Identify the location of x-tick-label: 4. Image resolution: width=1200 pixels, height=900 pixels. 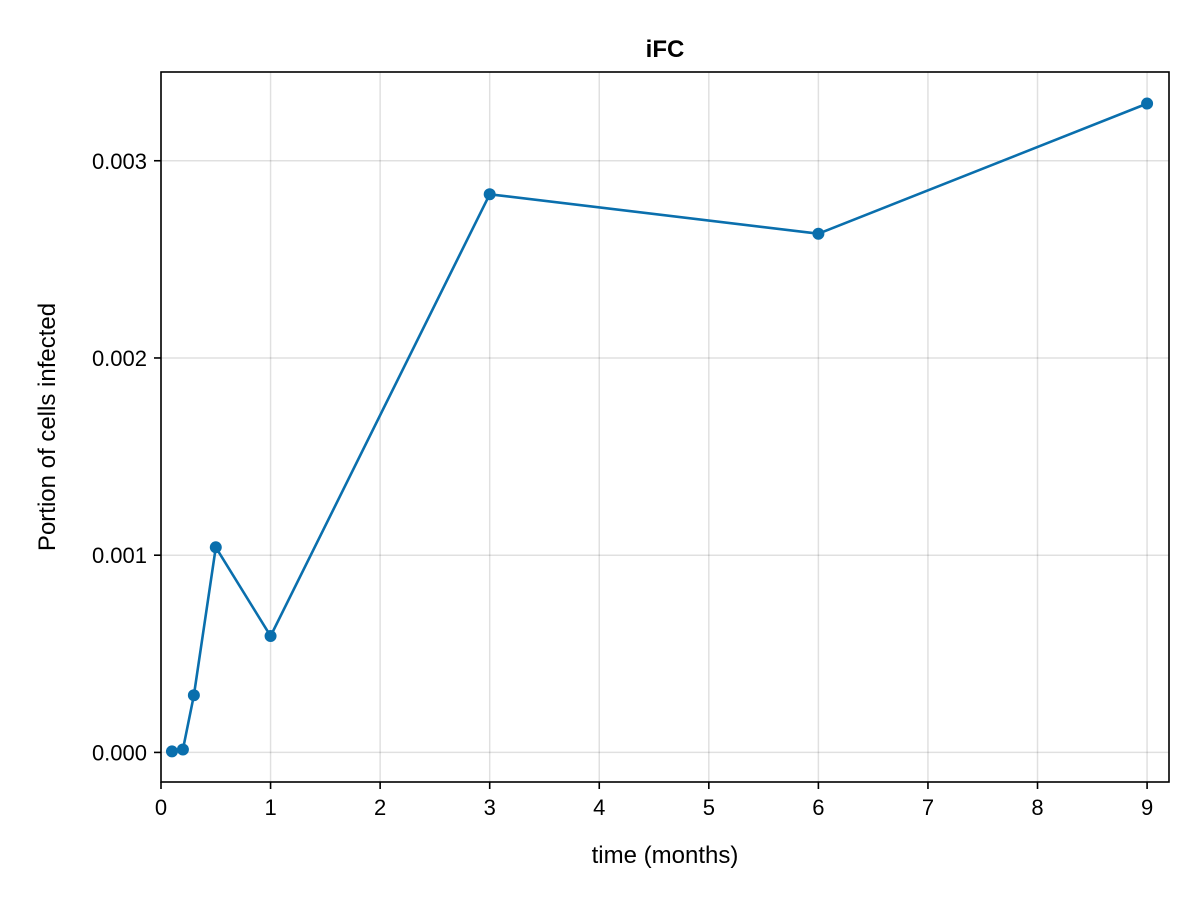
(599, 807).